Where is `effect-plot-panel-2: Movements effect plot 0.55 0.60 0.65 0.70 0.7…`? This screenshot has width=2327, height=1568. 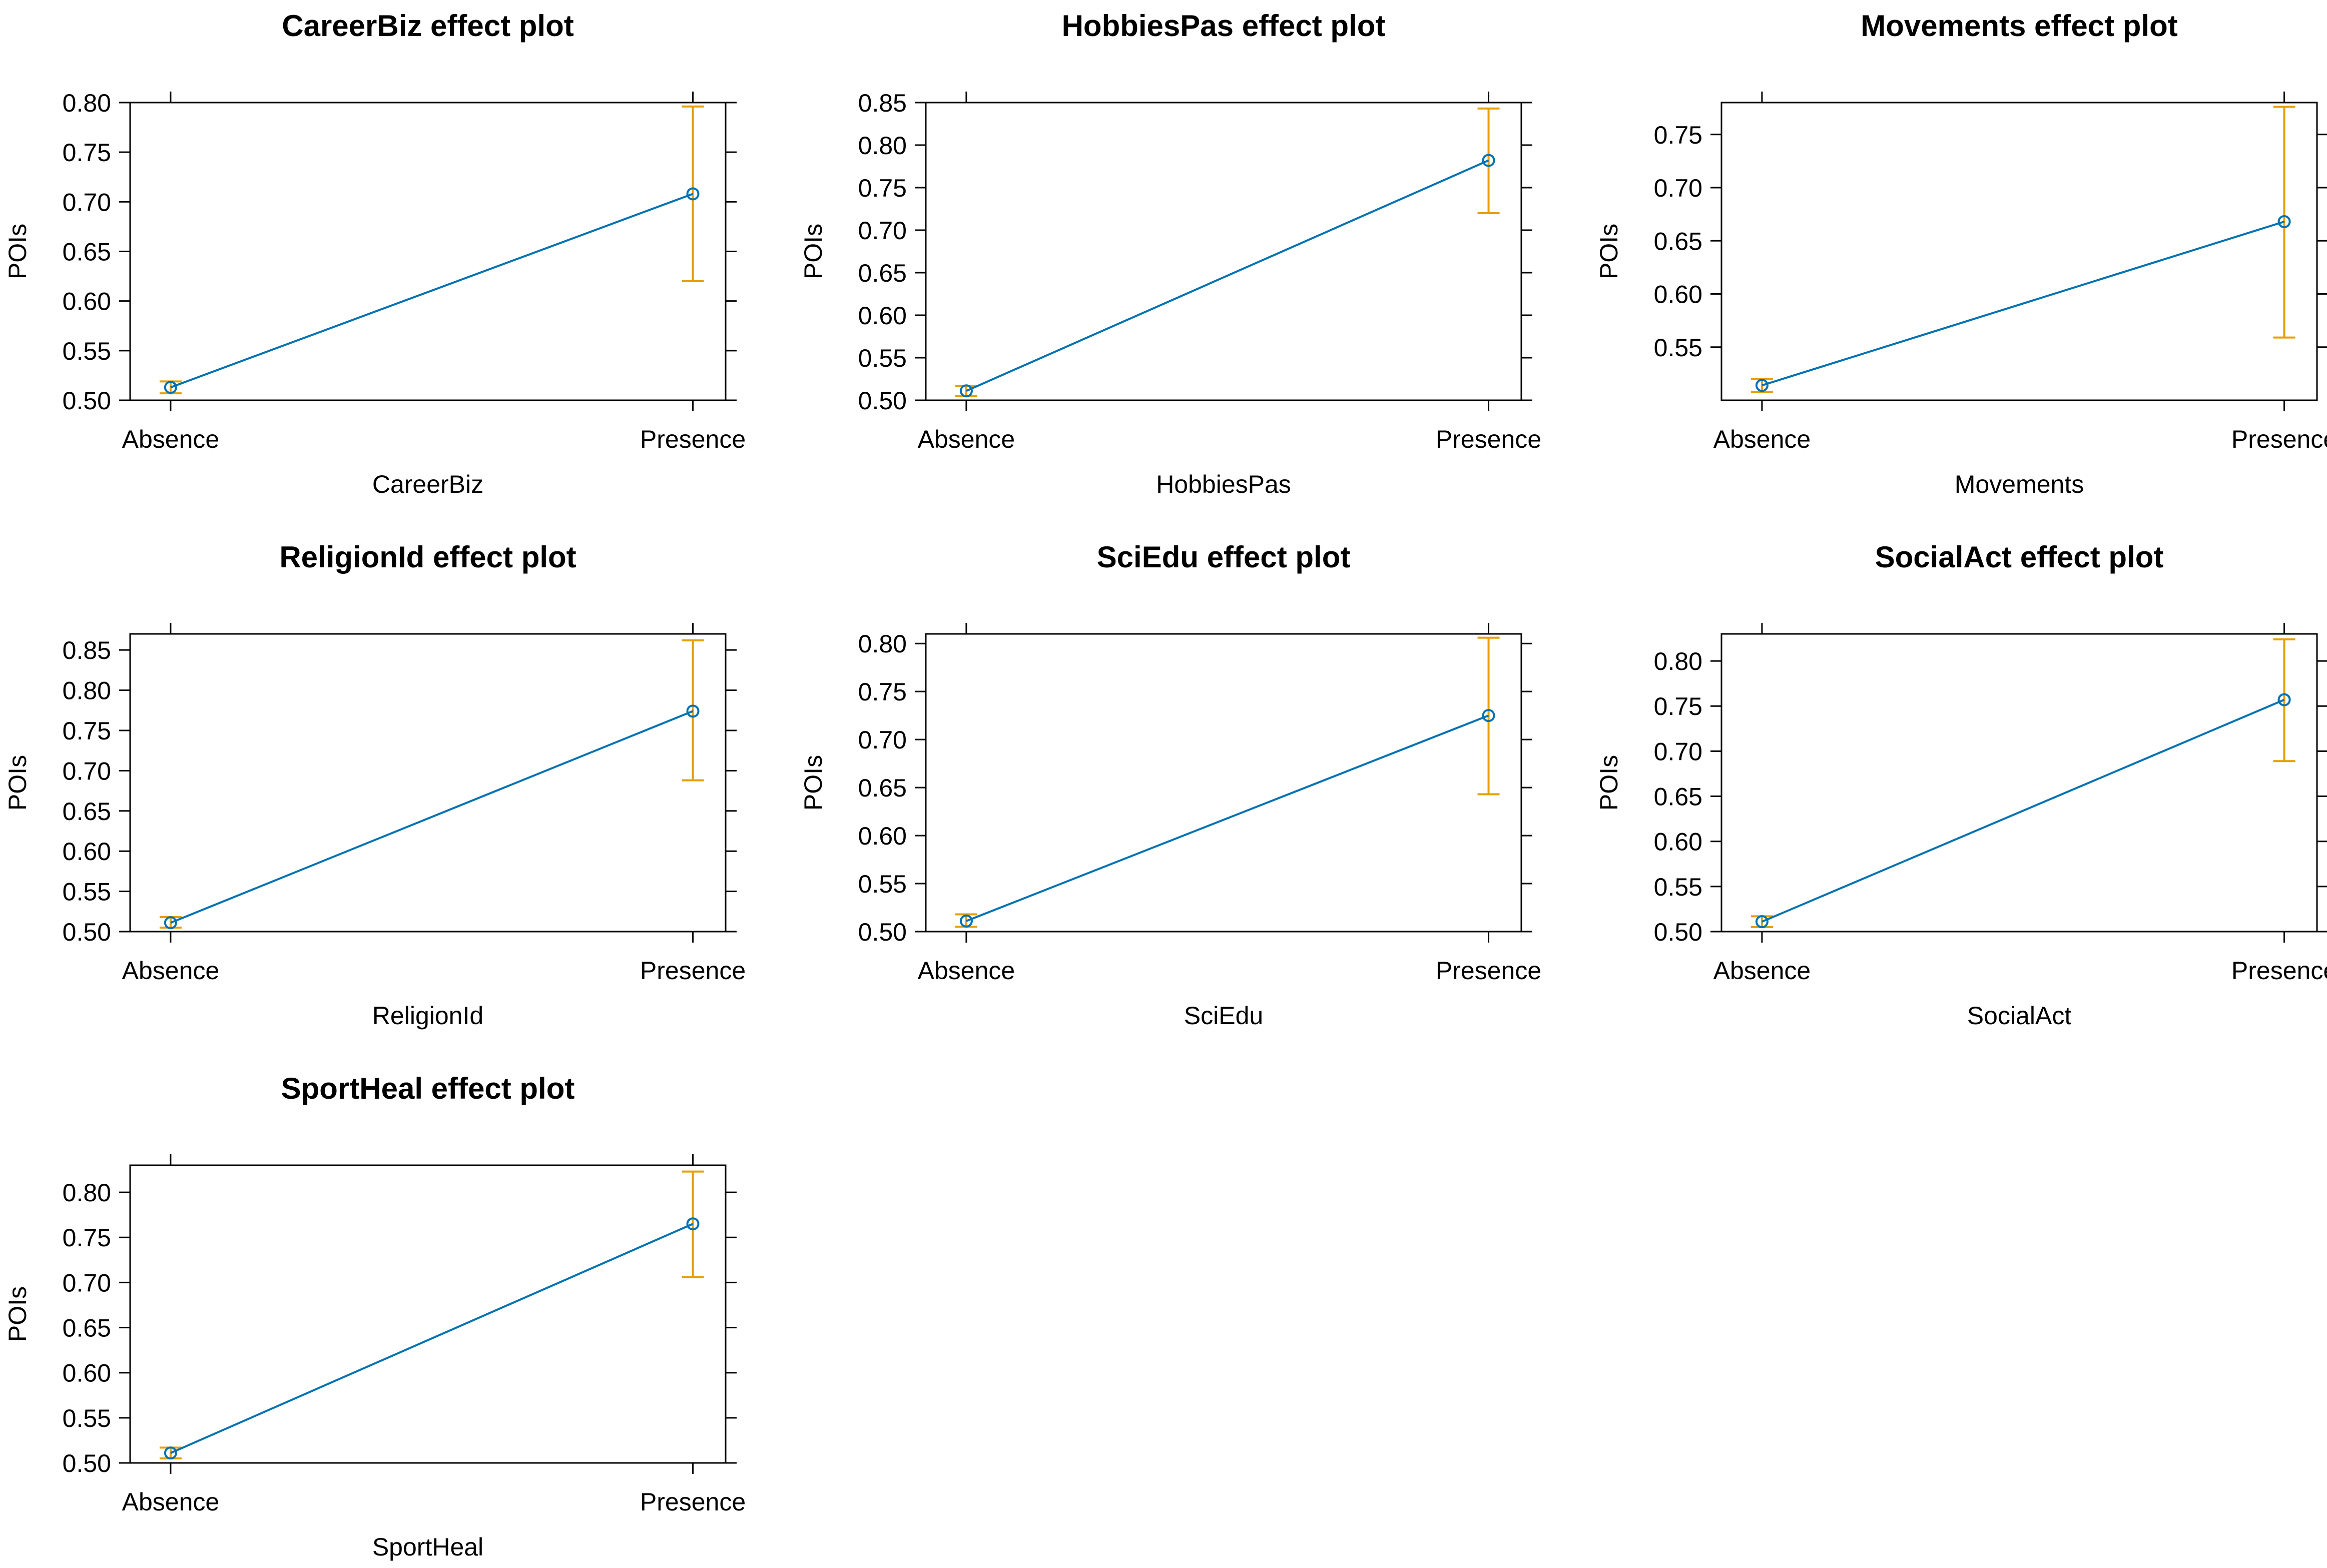
effect-plot-panel-2: Movements effect plot 0.55 0.60 0.65 0.70 0.7… is located at coordinates (1961, 253).